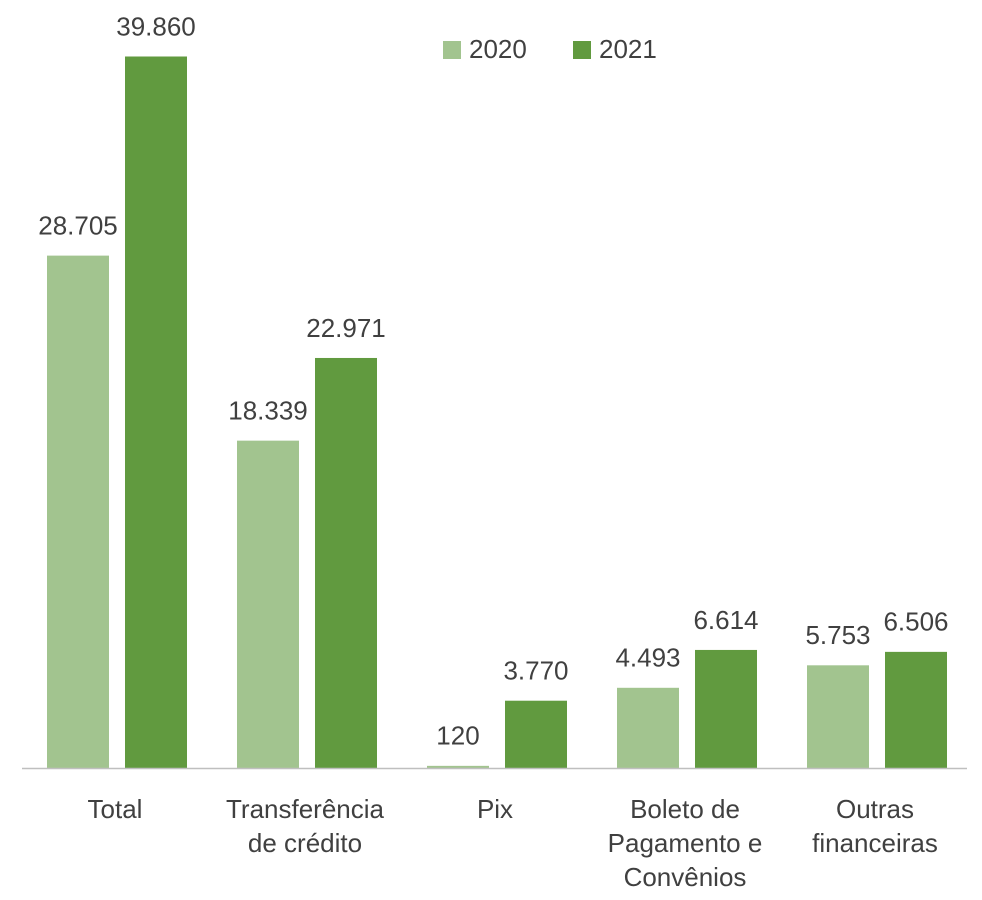 The image size is (982, 900). What do you see at coordinates (837, 635) in the screenshot?
I see `data-label: 5.753` at bounding box center [837, 635].